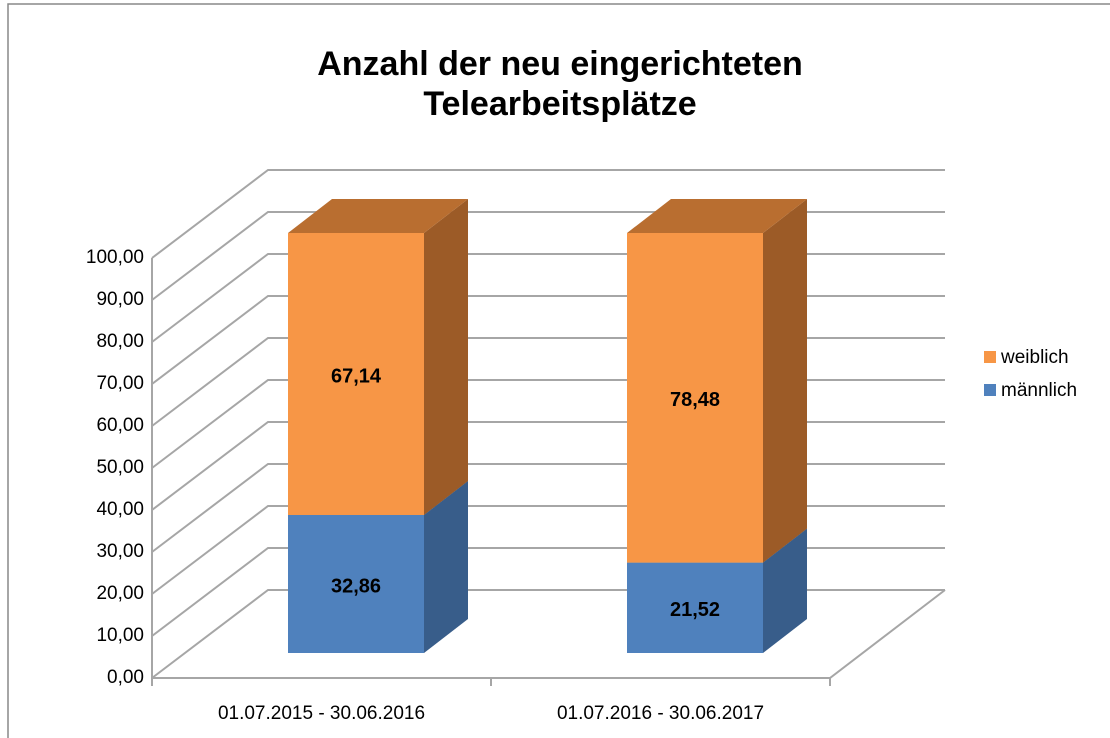  Describe the element at coordinates (120, 593) in the screenshot. I see `y-tick-label: 20,00` at that location.